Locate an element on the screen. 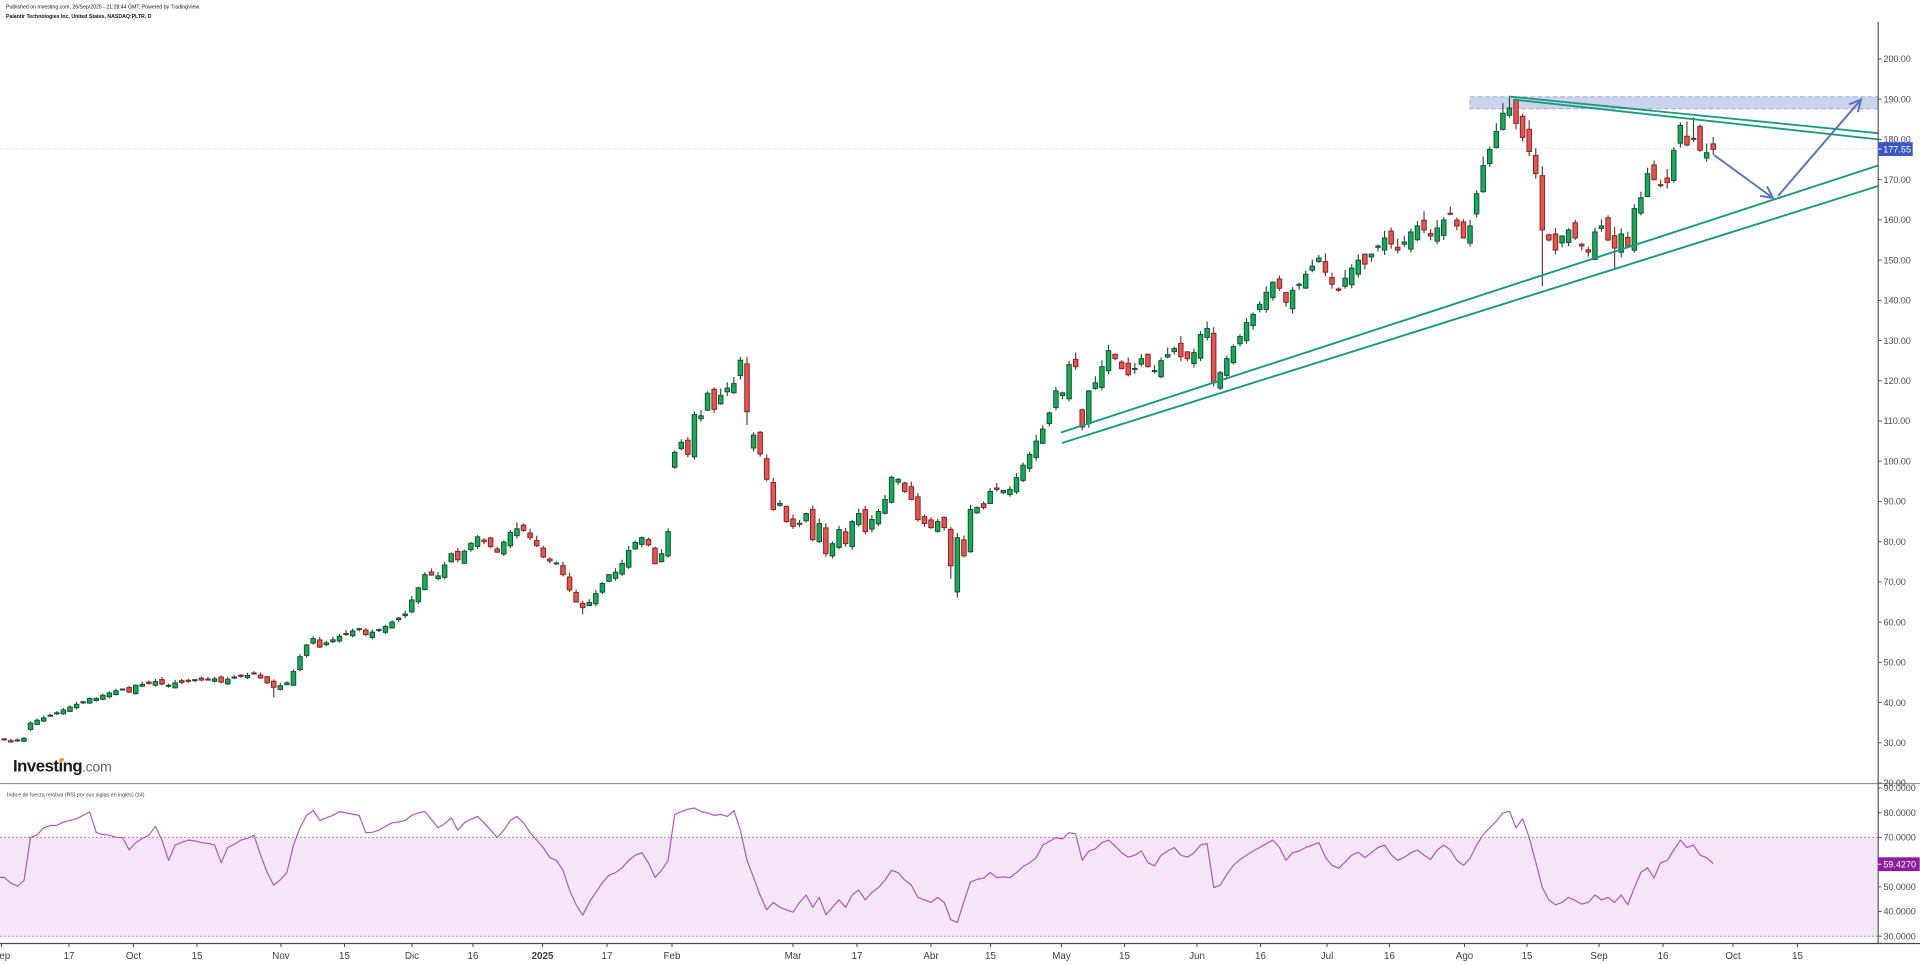 The height and width of the screenshot is (964, 1920). svg-text: 40.00 is located at coordinates (1895, 703).